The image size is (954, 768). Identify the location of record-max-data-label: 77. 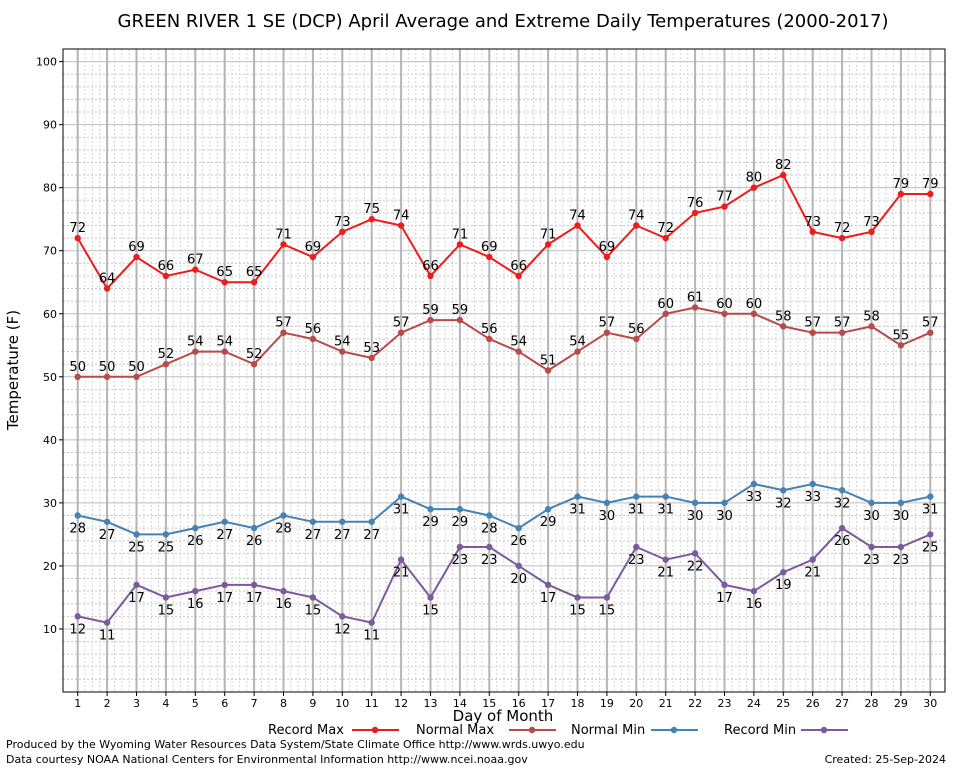
(724, 197).